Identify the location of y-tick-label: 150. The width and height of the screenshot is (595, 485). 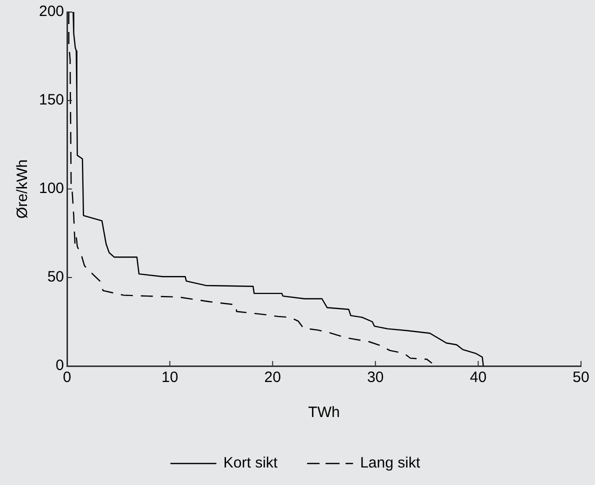
(51, 100).